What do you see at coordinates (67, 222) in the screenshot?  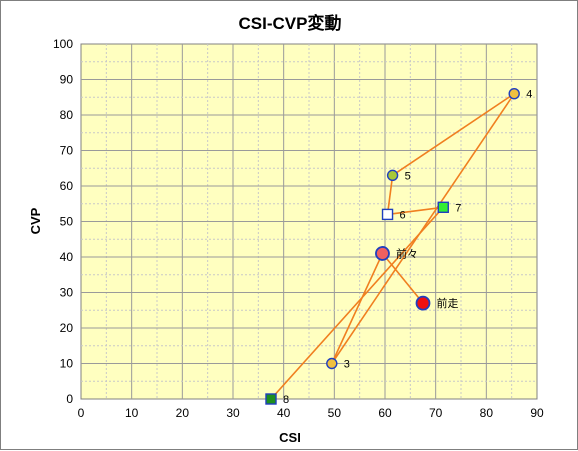 I see `y-tick-label: 50` at bounding box center [67, 222].